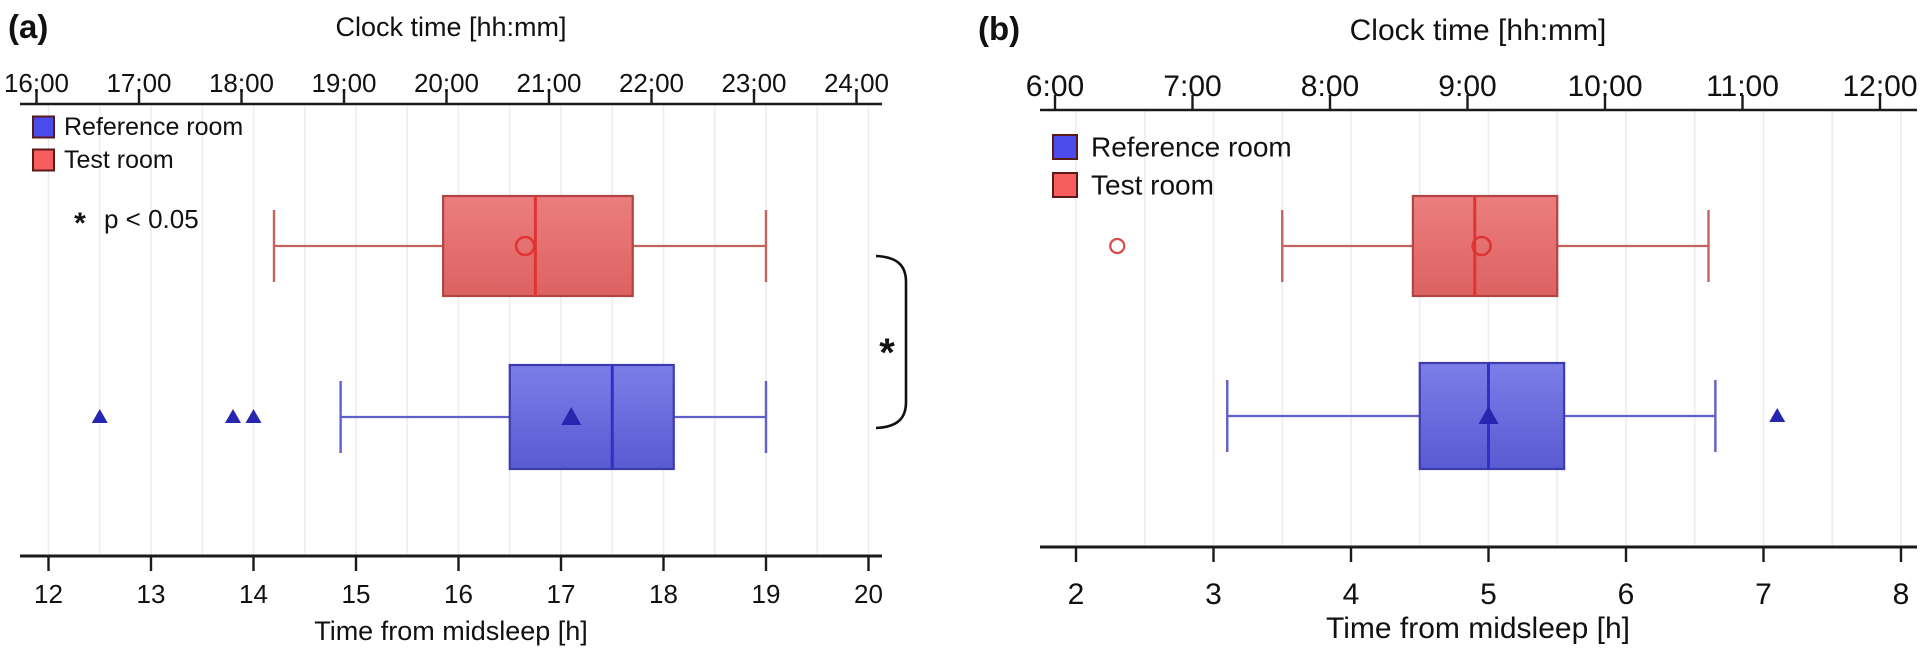 This screenshot has height=666, width=1920. Describe the element at coordinates (856, 83) in the screenshot. I see `top-axis-tick-label: 24:00` at that location.